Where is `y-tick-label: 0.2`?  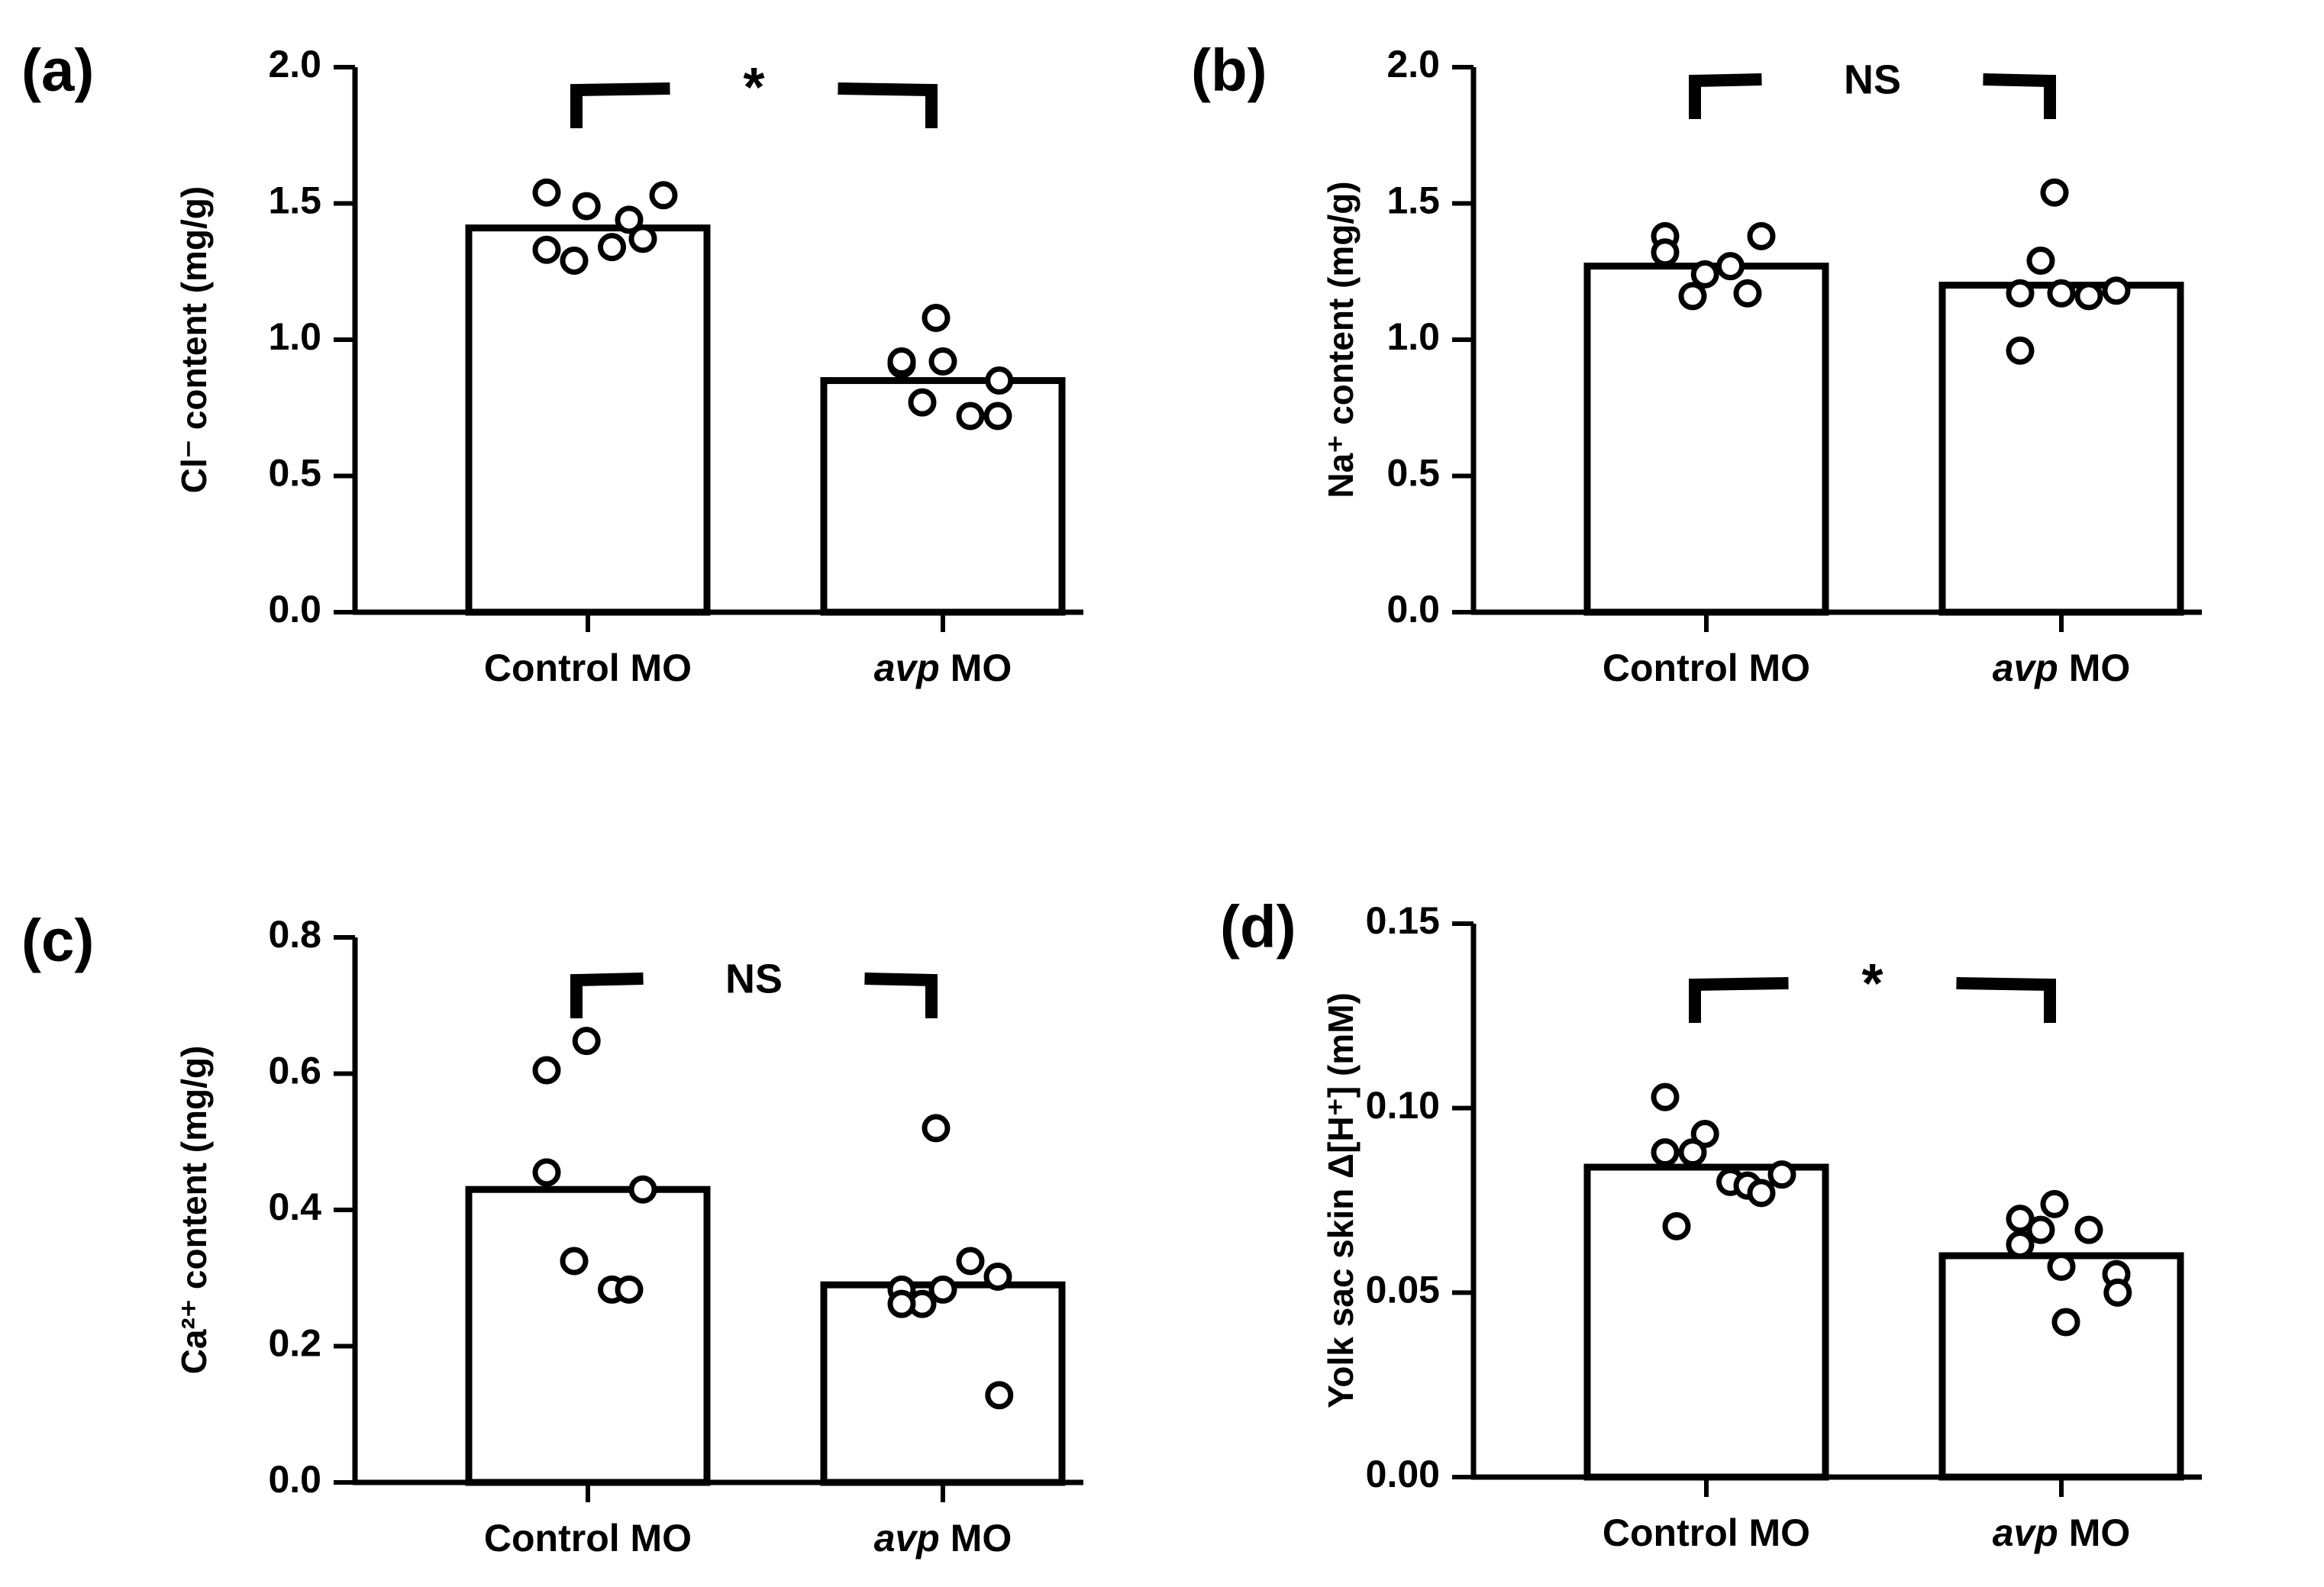
y-tick-label: 0.2 is located at coordinates (294, 1343).